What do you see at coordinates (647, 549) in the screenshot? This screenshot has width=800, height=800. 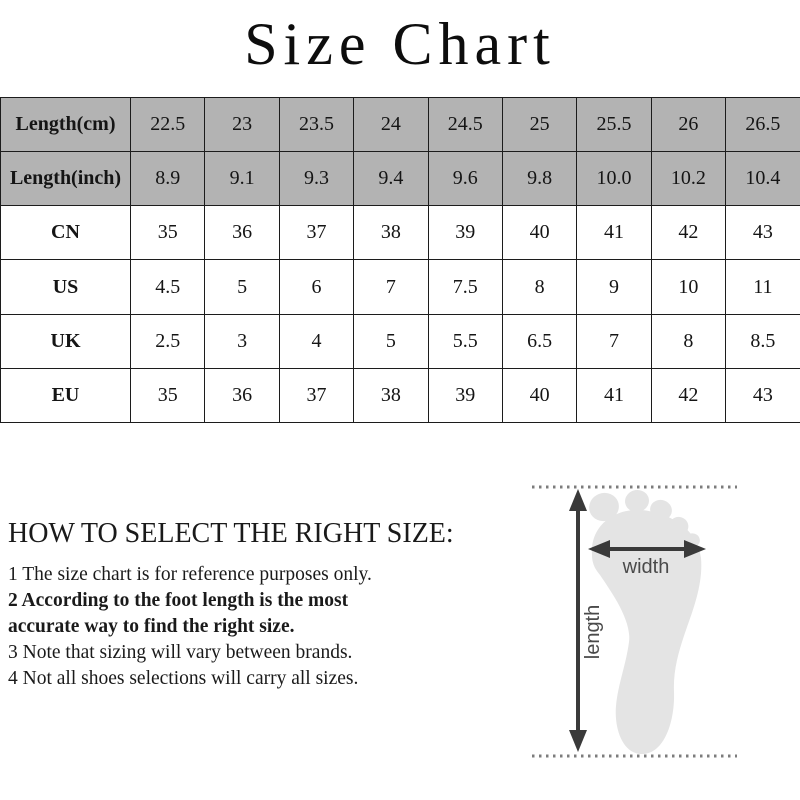 I see `width-arrow-icon` at bounding box center [647, 549].